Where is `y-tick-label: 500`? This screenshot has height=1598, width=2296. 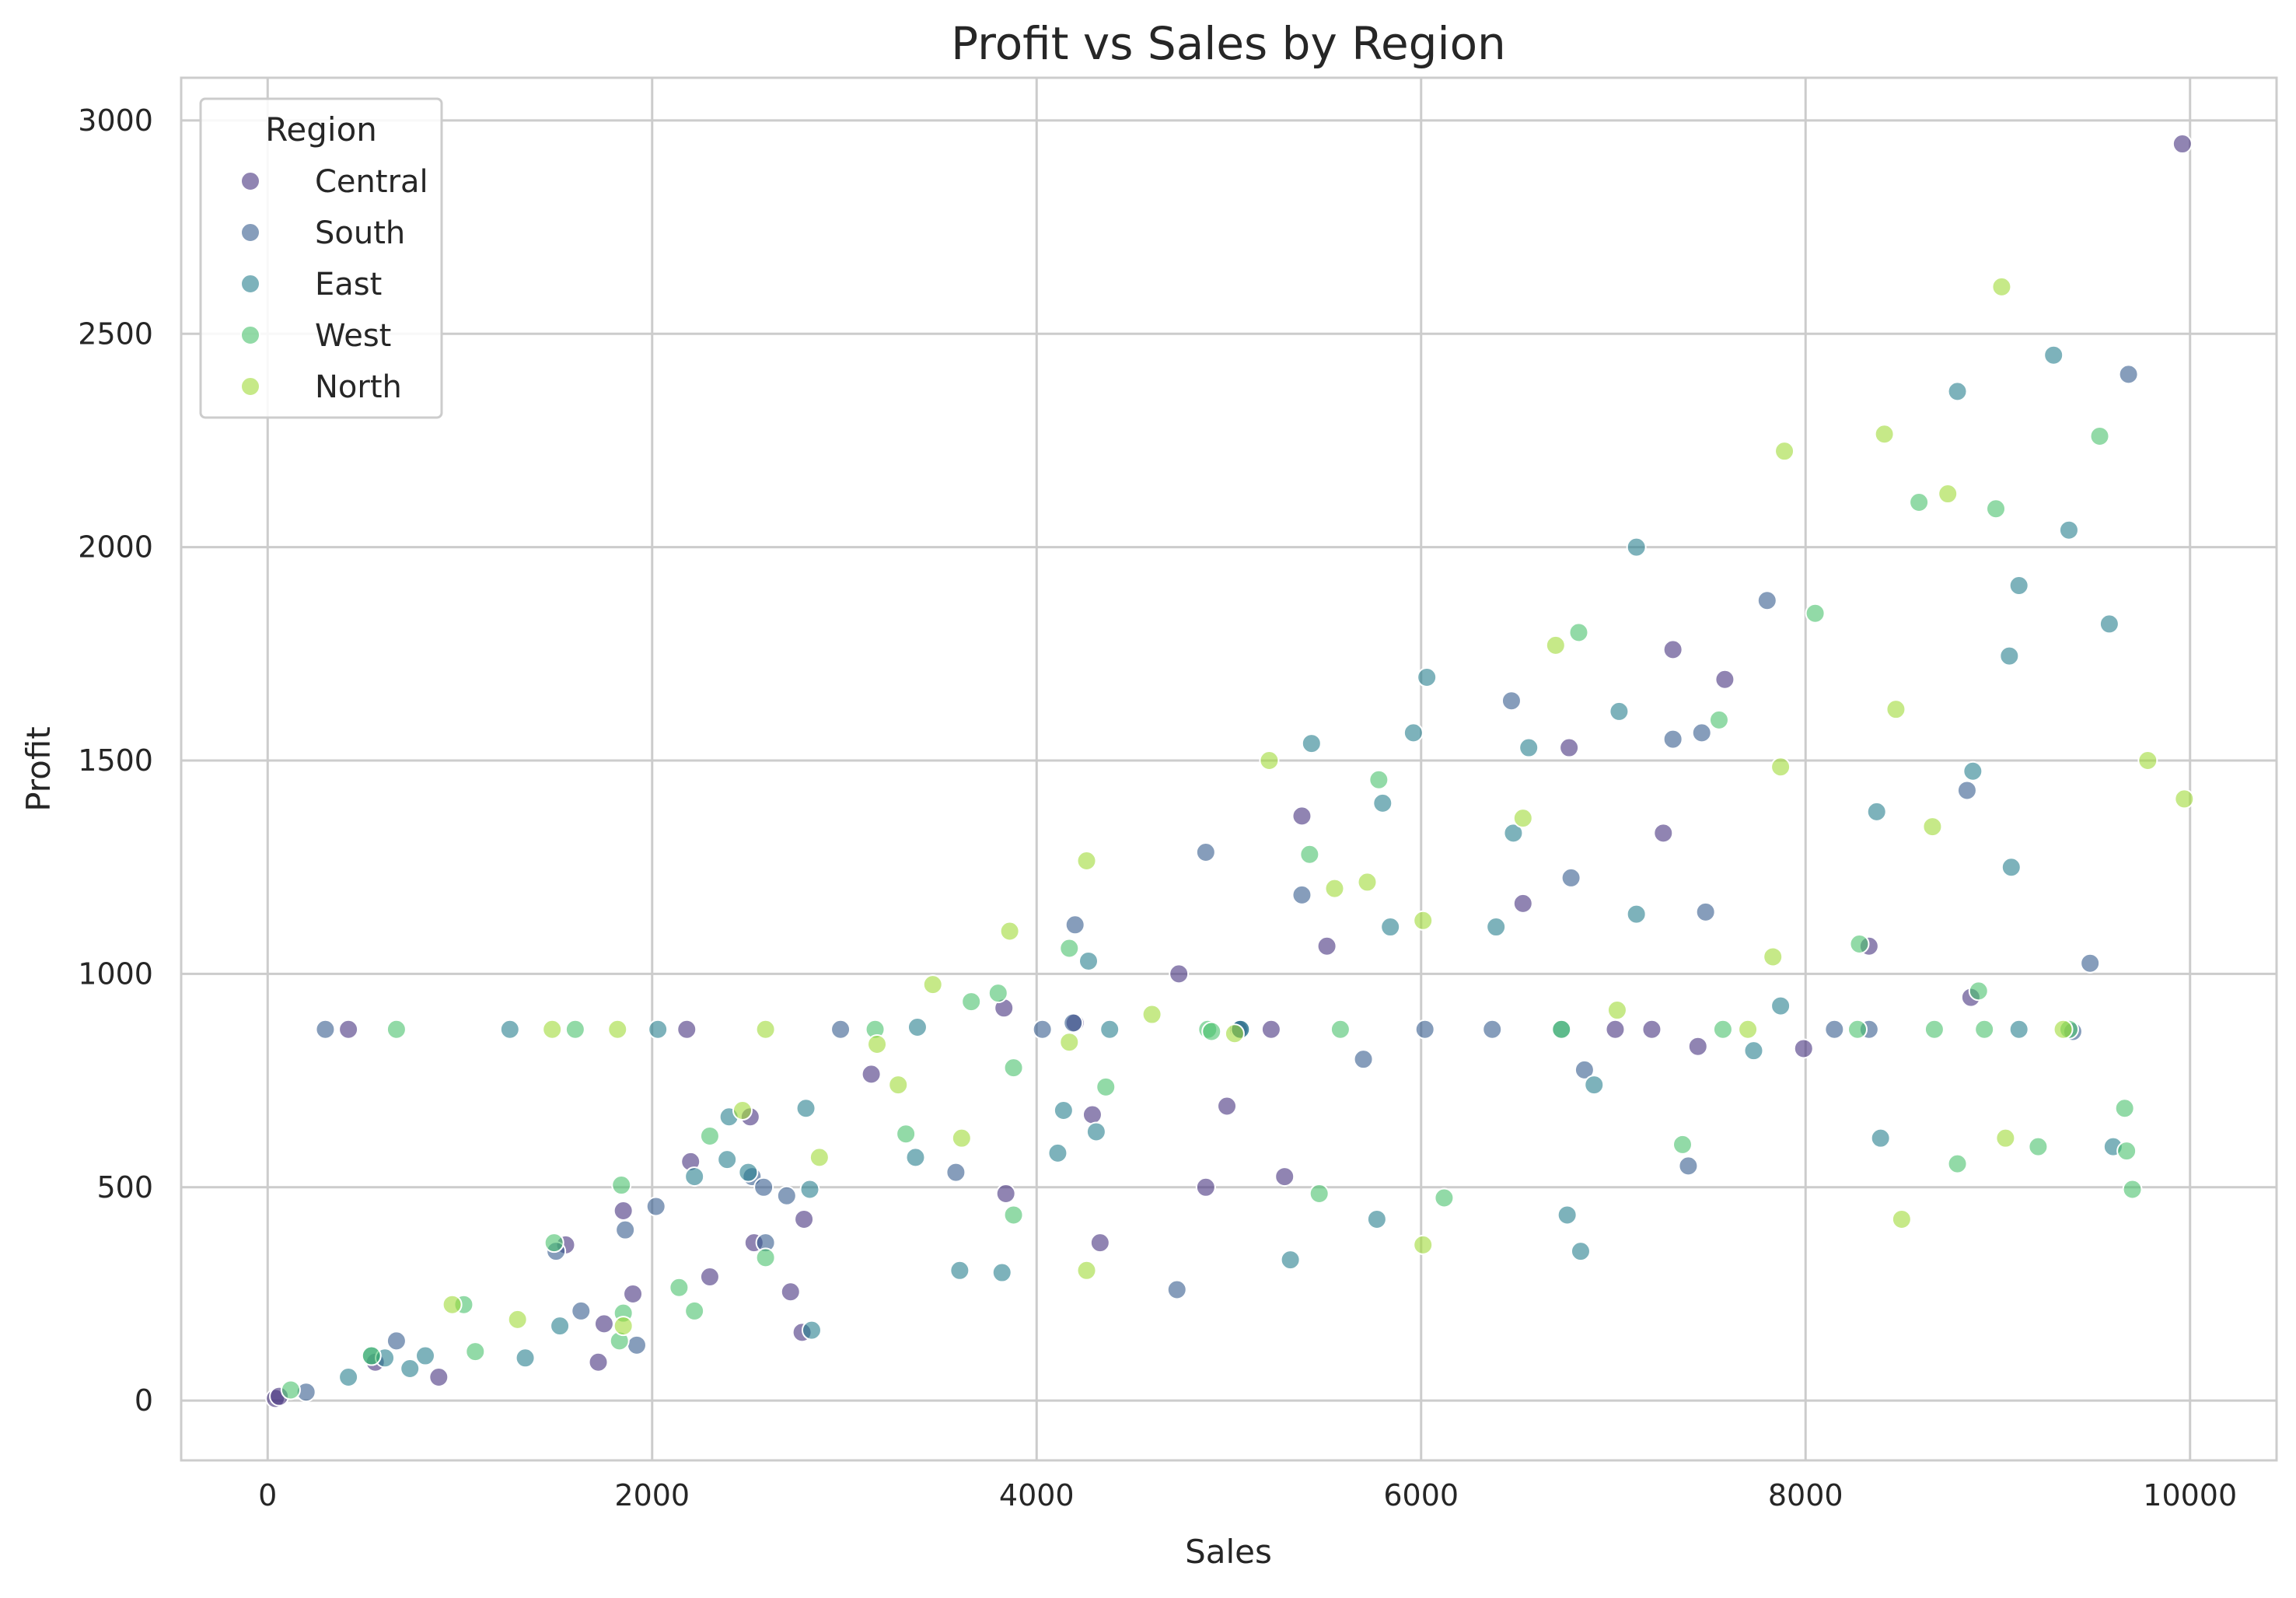 y-tick-label: 500 is located at coordinates (124, 1187).